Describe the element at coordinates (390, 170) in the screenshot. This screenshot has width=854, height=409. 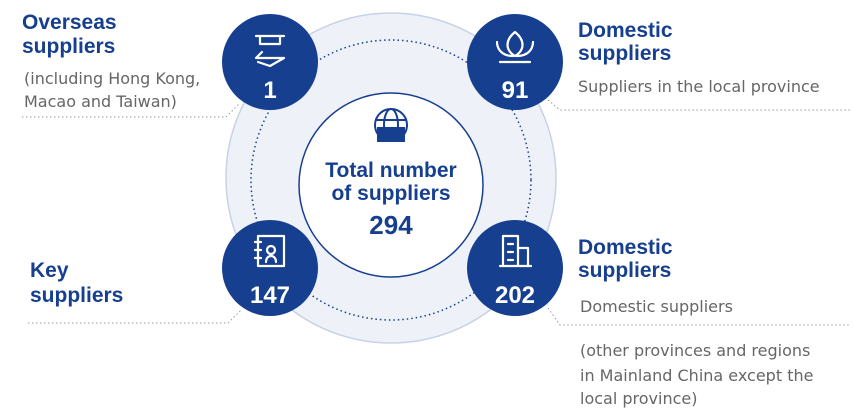
I see `center-title: Total number` at that location.